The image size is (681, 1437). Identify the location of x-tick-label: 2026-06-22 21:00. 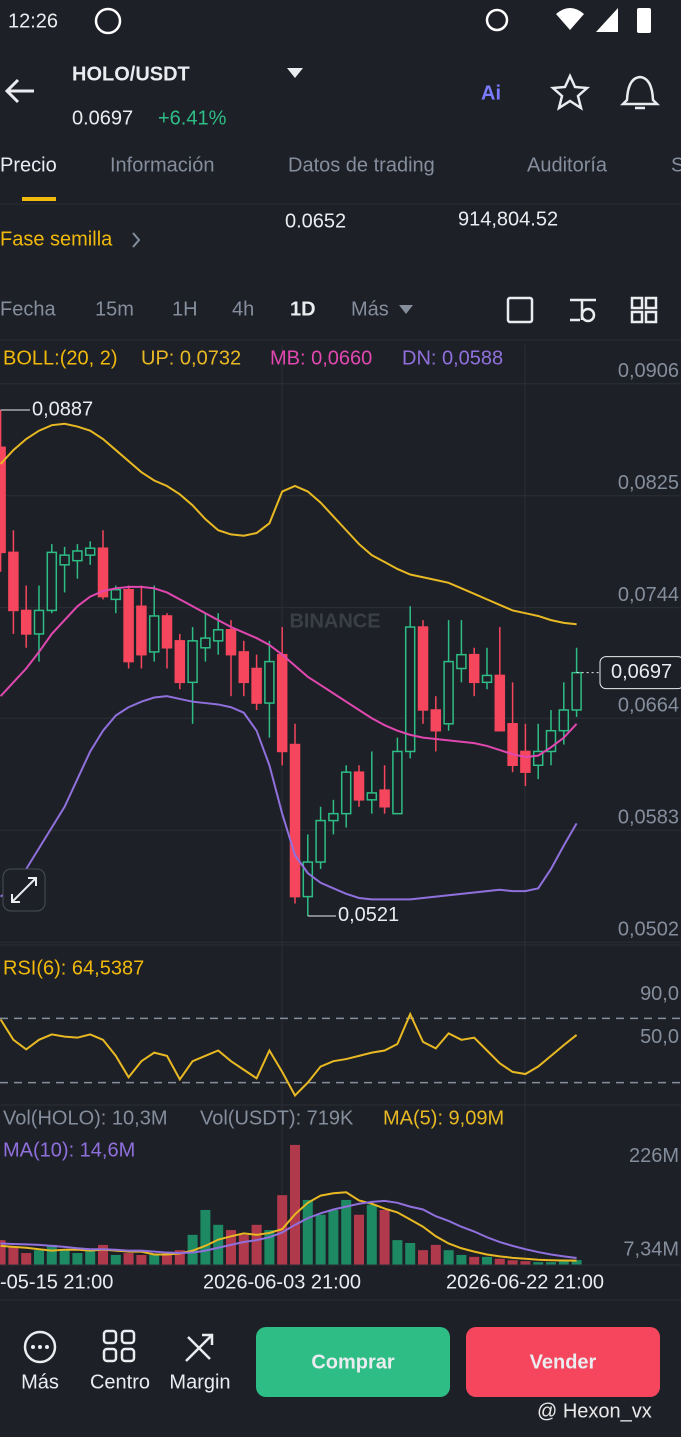
(525, 1282).